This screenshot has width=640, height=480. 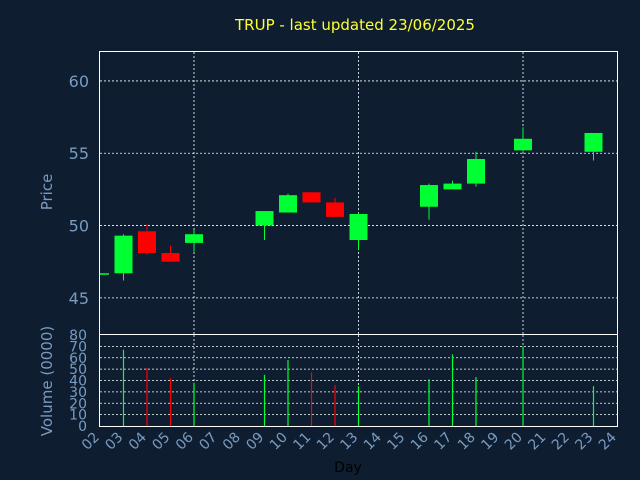 What do you see at coordinates (490, 442) in the screenshot?
I see `x-tick-label: 19` at bounding box center [490, 442].